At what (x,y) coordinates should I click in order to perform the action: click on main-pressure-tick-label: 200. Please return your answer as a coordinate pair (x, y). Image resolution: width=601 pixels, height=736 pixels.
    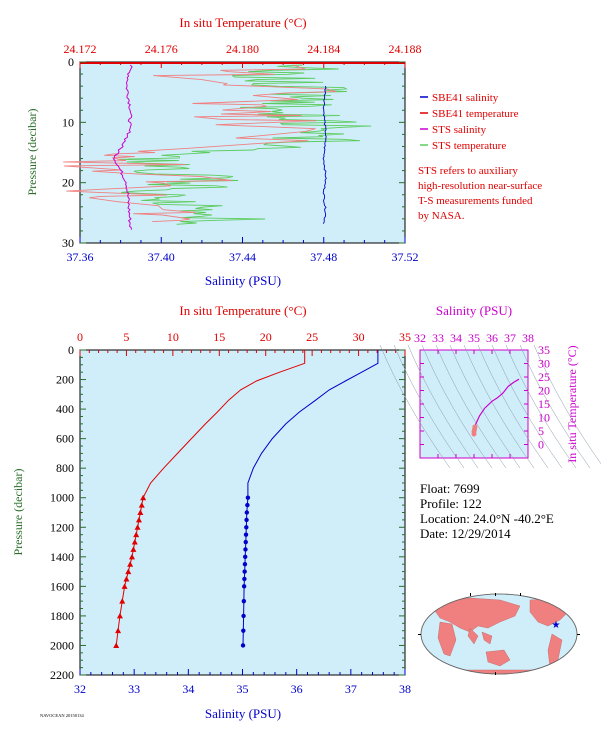
    Looking at the image, I should click on (65, 380).